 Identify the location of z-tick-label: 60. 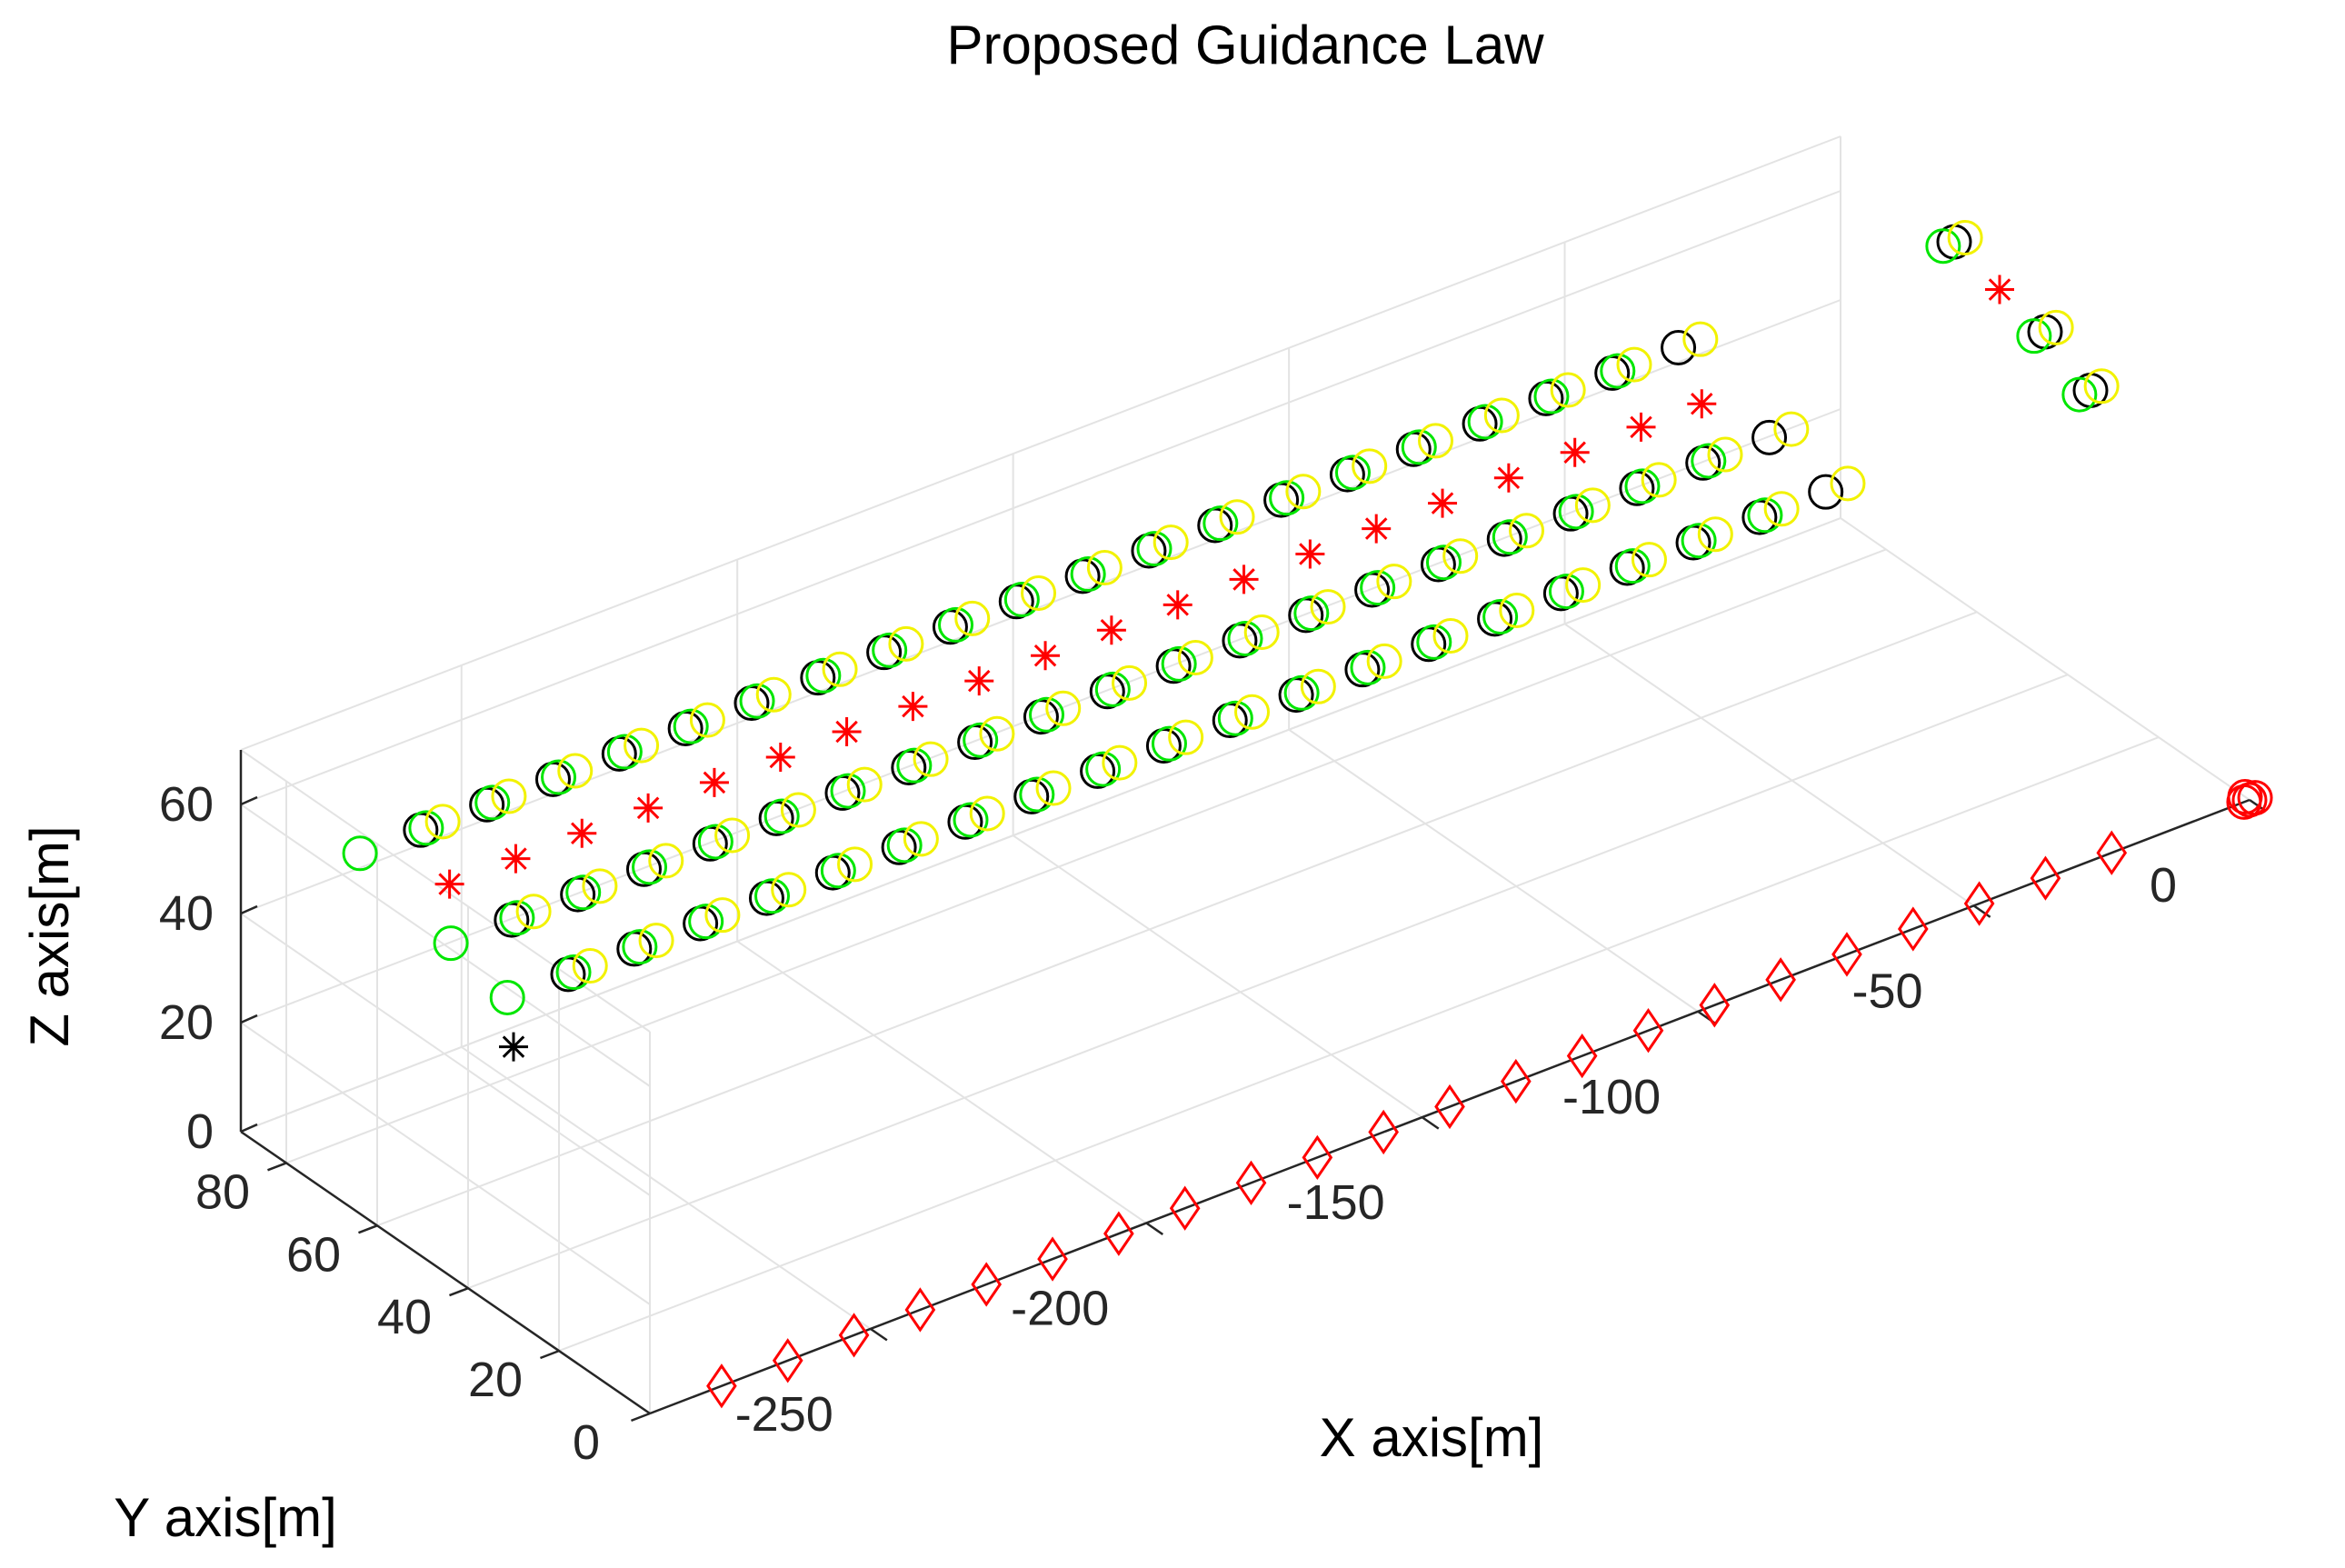
(186, 805).